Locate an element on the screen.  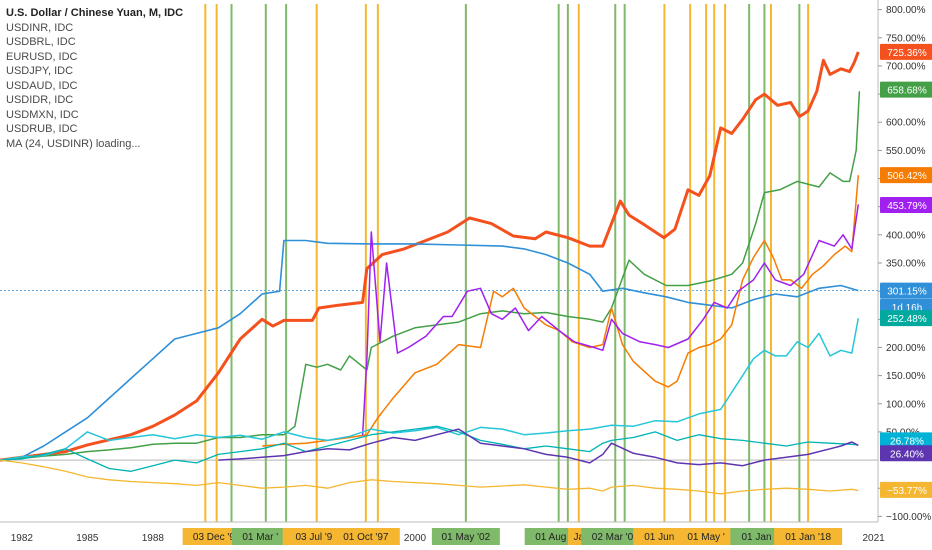
marker-label-text: 03 Dec '90 is located at coordinates (217, 537).